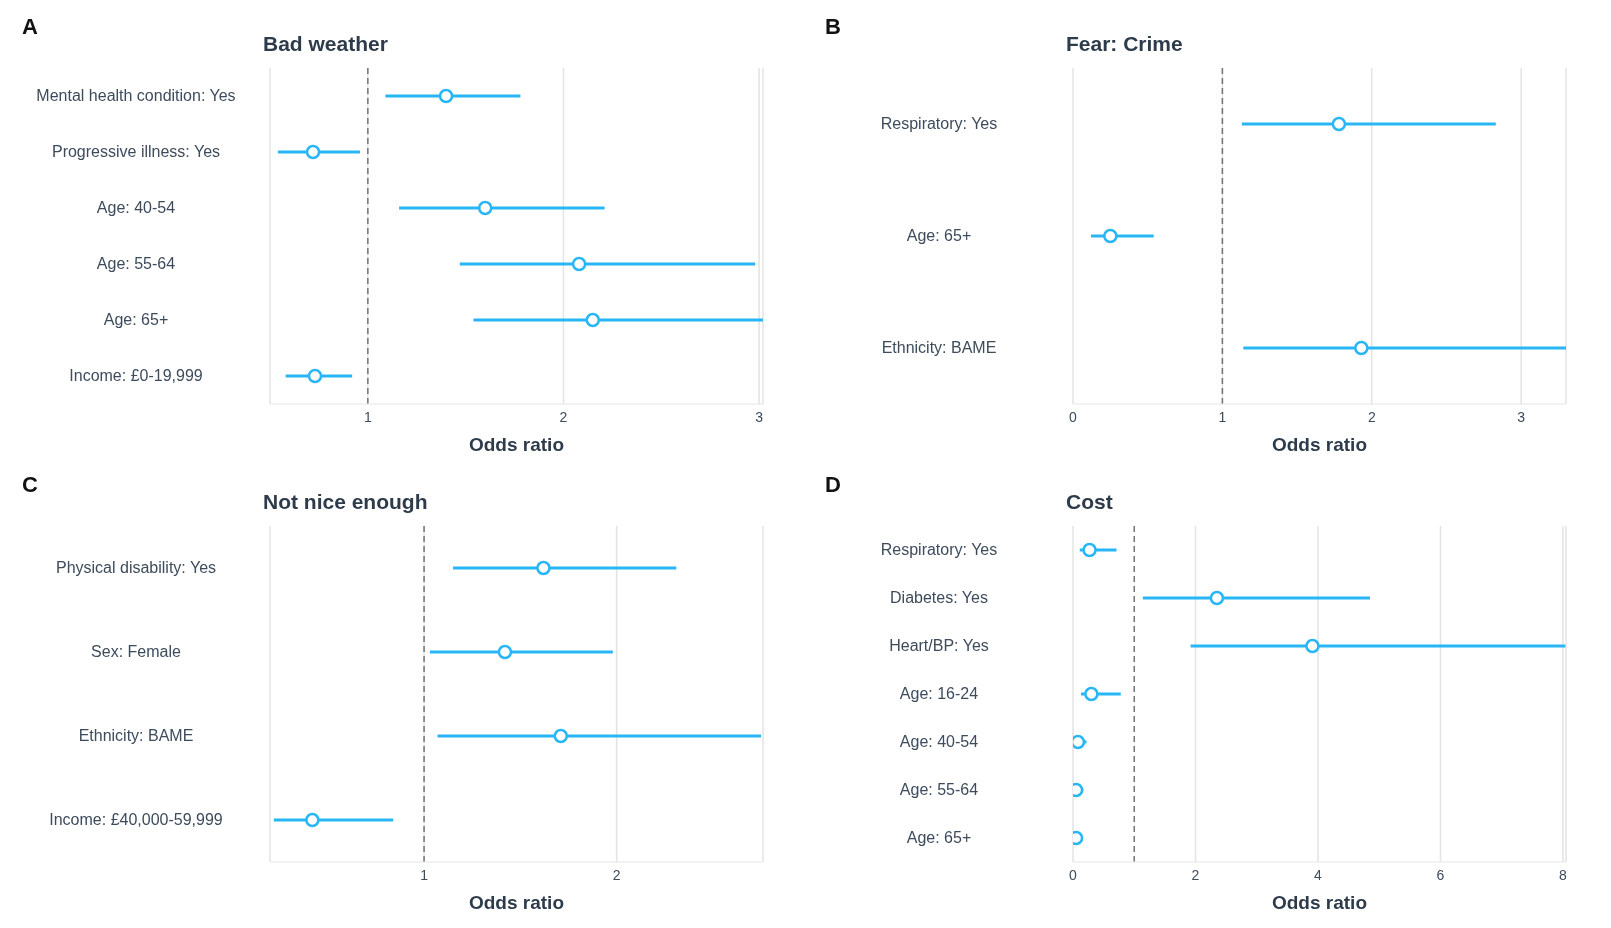  What do you see at coordinates (136, 567) in the screenshot?
I see `y-tick-label: Physical disability: Yes` at bounding box center [136, 567].